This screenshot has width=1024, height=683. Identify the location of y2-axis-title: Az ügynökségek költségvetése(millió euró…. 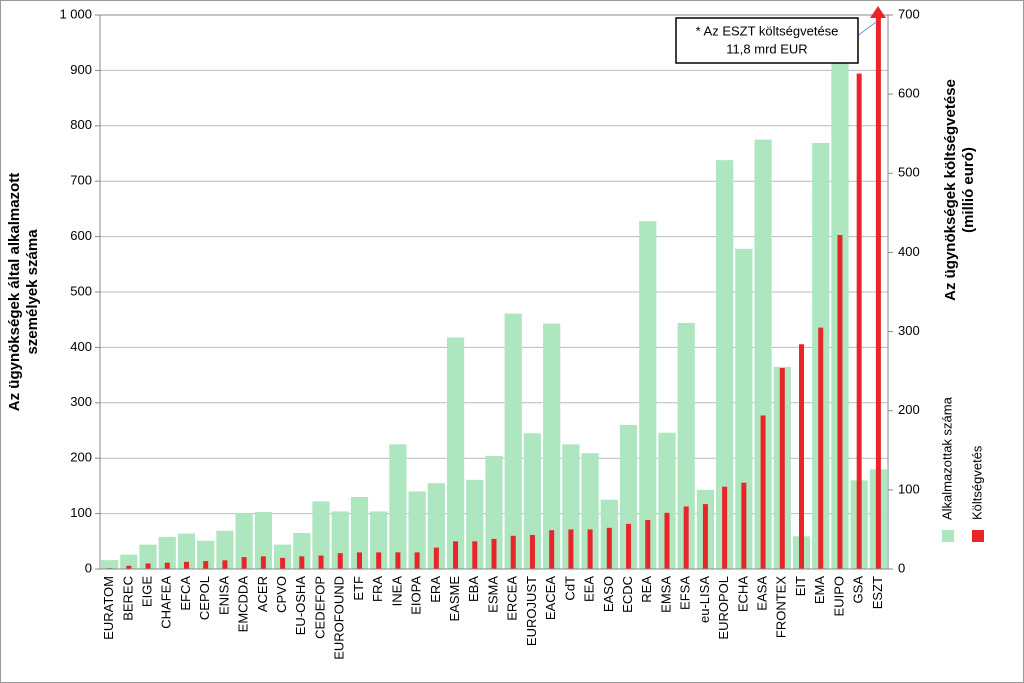
(959, 190).